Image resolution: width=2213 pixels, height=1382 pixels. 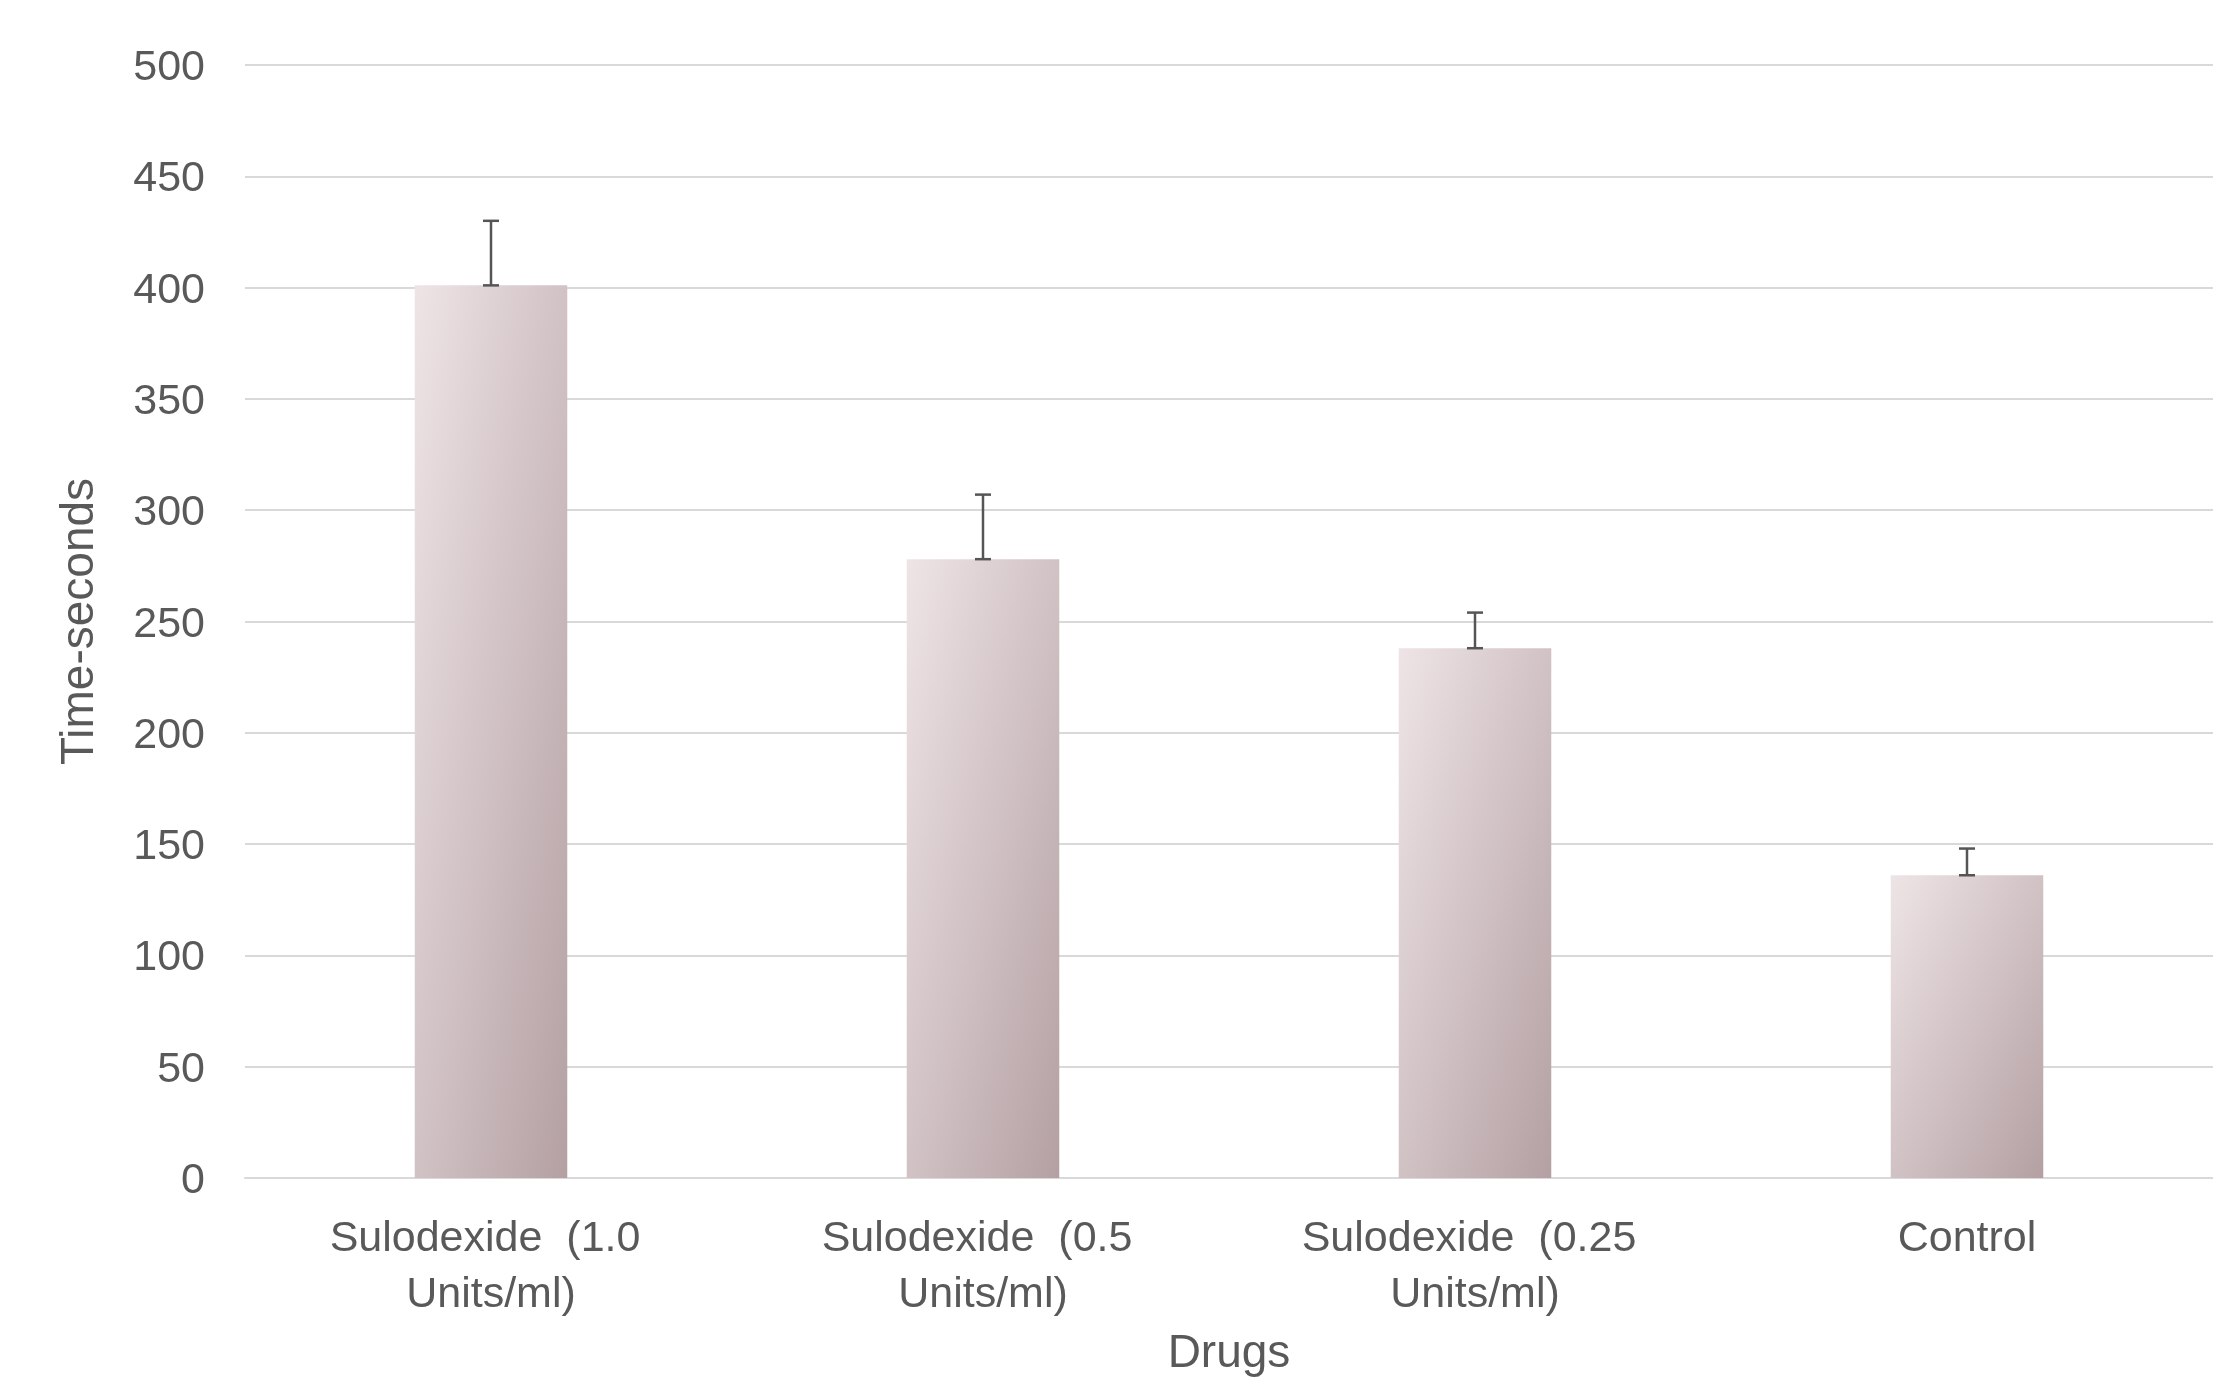 What do you see at coordinates (169, 287) in the screenshot?
I see `y-tick-label: 400` at bounding box center [169, 287].